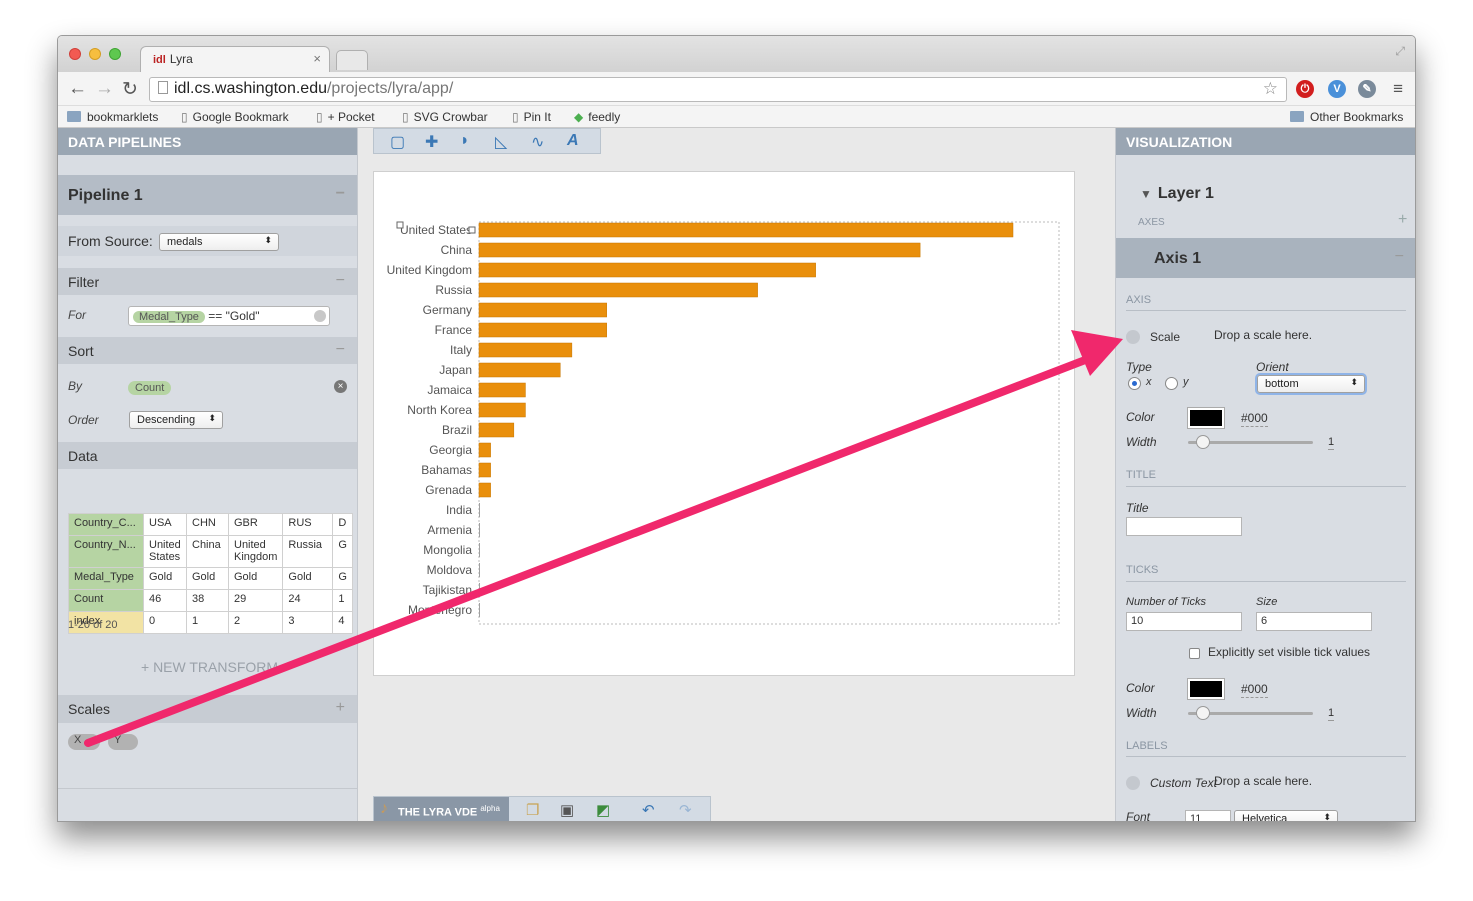 The height and width of the screenshot is (901, 1473). Describe the element at coordinates (533, 810) in the screenshot. I see `open-icon: ❐` at that location.